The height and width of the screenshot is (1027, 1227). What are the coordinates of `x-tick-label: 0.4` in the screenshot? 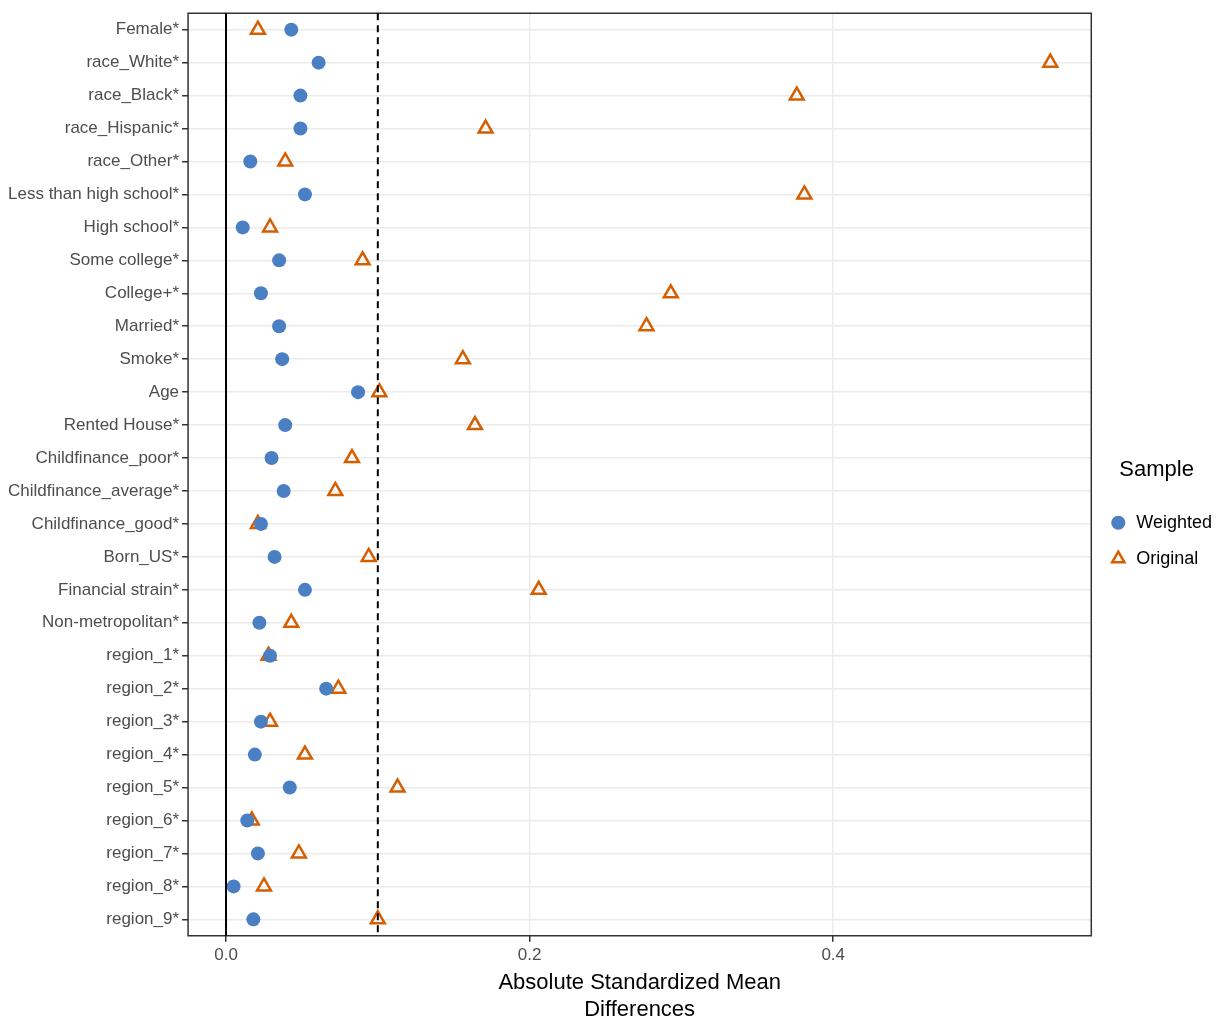 It's located at (833, 954).